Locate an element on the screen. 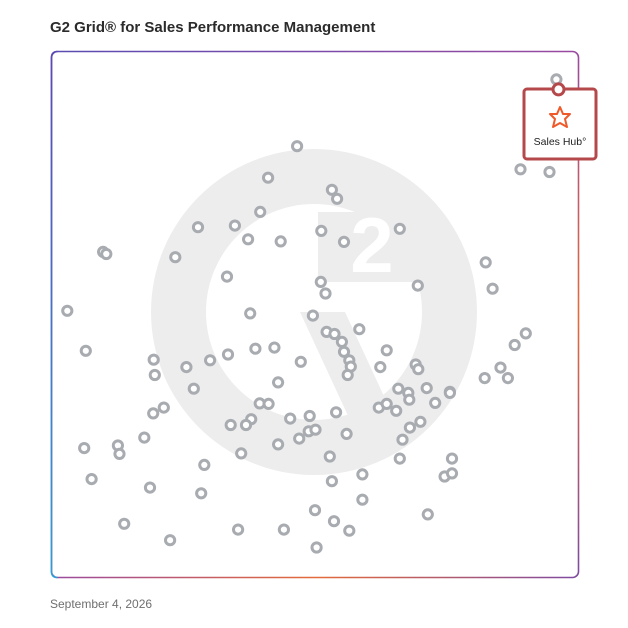 This screenshot has width=628, height=628. sales-hub-label: Sales Hub° is located at coordinates (560, 142).